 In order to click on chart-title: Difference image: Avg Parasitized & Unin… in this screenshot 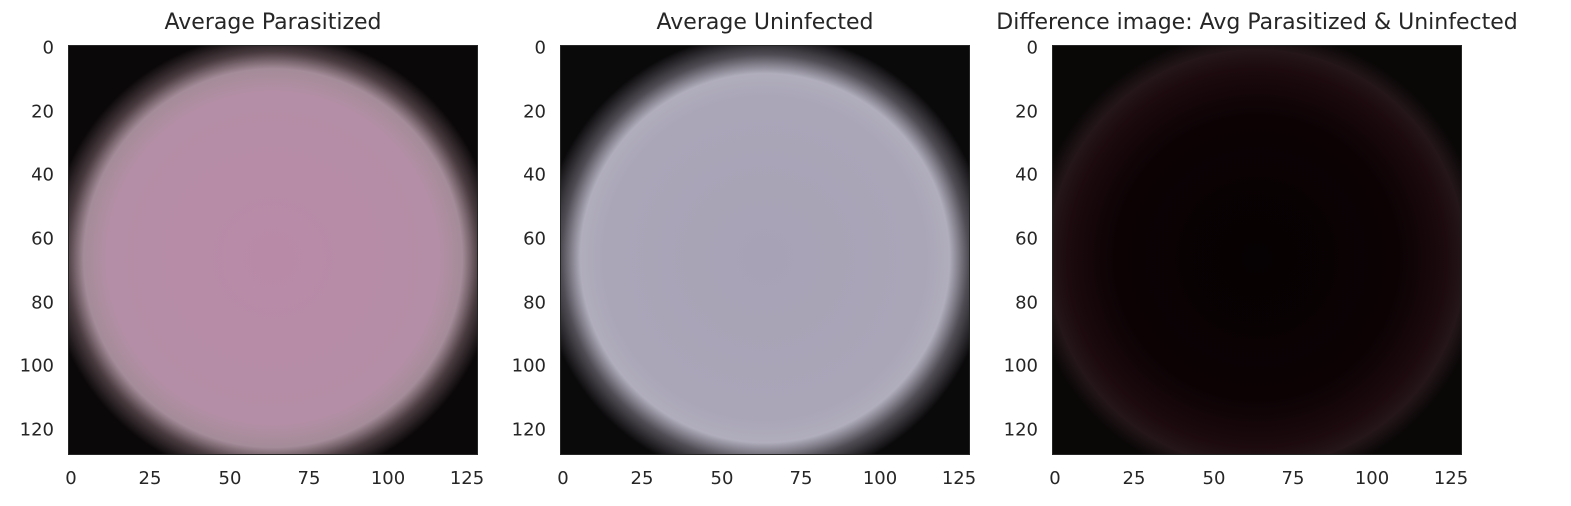, I will do `click(1257, 22)`.